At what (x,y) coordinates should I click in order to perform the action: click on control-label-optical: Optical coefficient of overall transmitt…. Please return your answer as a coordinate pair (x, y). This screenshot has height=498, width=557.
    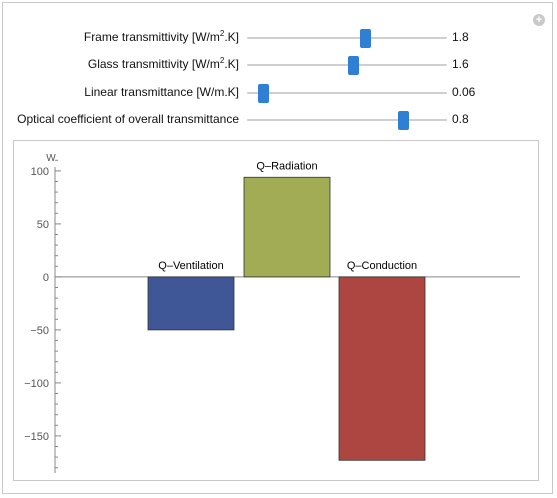
    Looking at the image, I should click on (128, 119).